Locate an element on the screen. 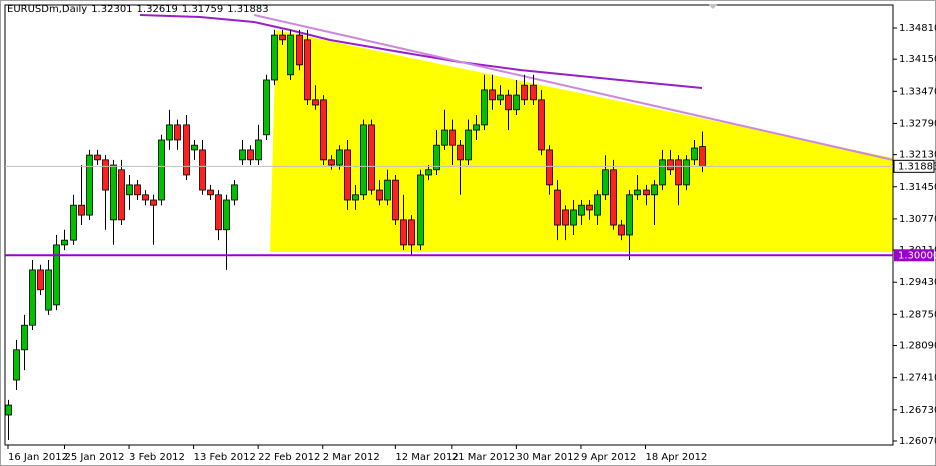 This screenshot has height=466, width=936. last-open: 1.32301 is located at coordinates (112, 9).